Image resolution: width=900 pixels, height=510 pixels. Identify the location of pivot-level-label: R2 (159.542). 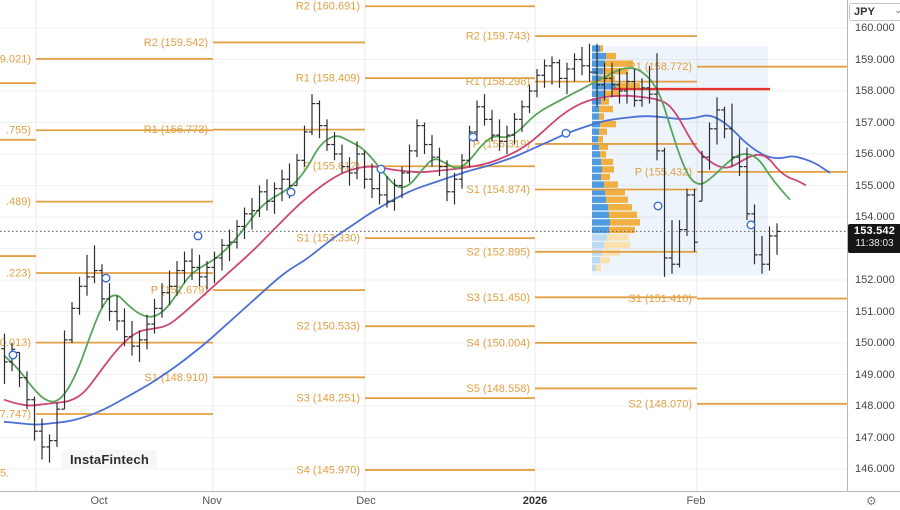
(176, 43).